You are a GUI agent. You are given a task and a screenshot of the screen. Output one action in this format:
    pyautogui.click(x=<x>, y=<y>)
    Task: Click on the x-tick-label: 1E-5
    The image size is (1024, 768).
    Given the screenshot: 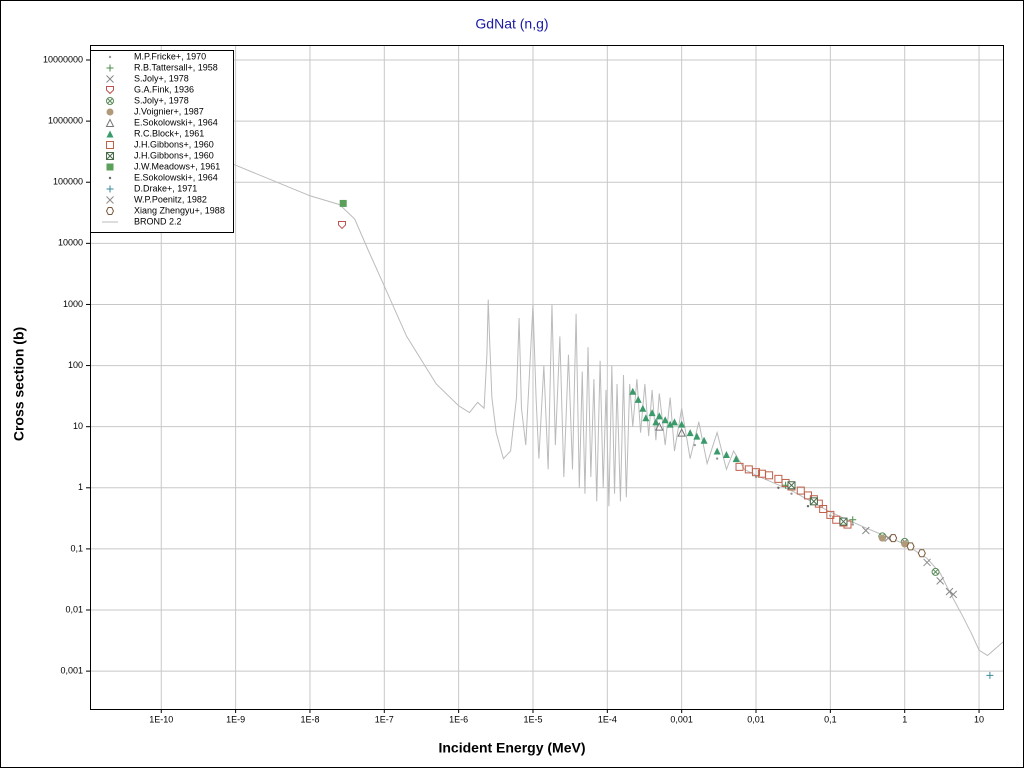 What is the action you would take?
    pyautogui.click(x=532, y=719)
    